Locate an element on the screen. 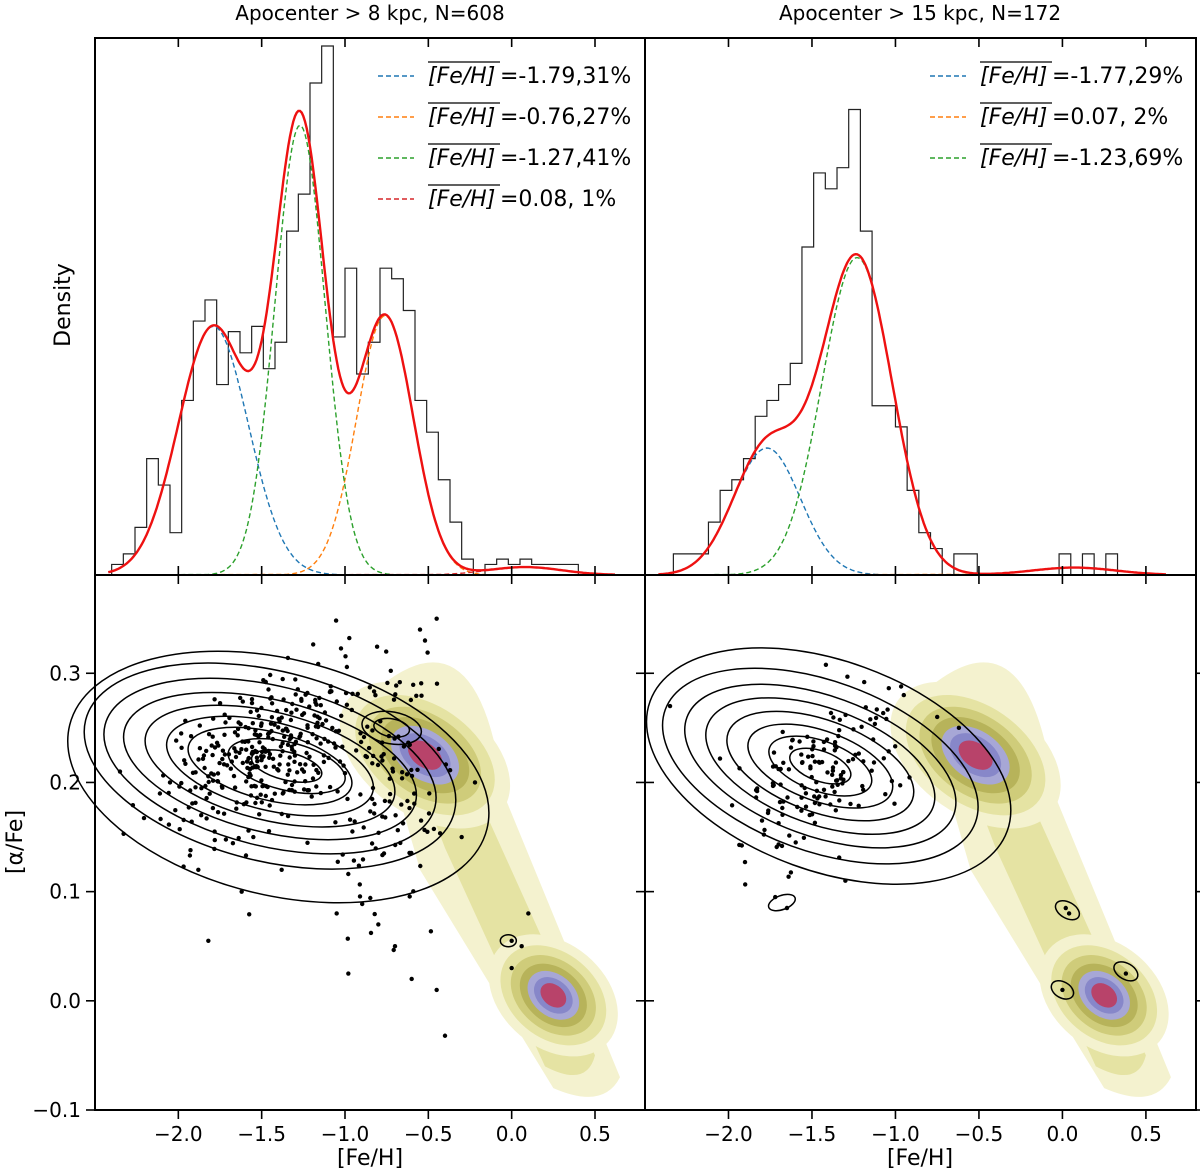 The image size is (1200, 1171). ytick-label-1: 0.0 is located at coordinates (65, 1001).